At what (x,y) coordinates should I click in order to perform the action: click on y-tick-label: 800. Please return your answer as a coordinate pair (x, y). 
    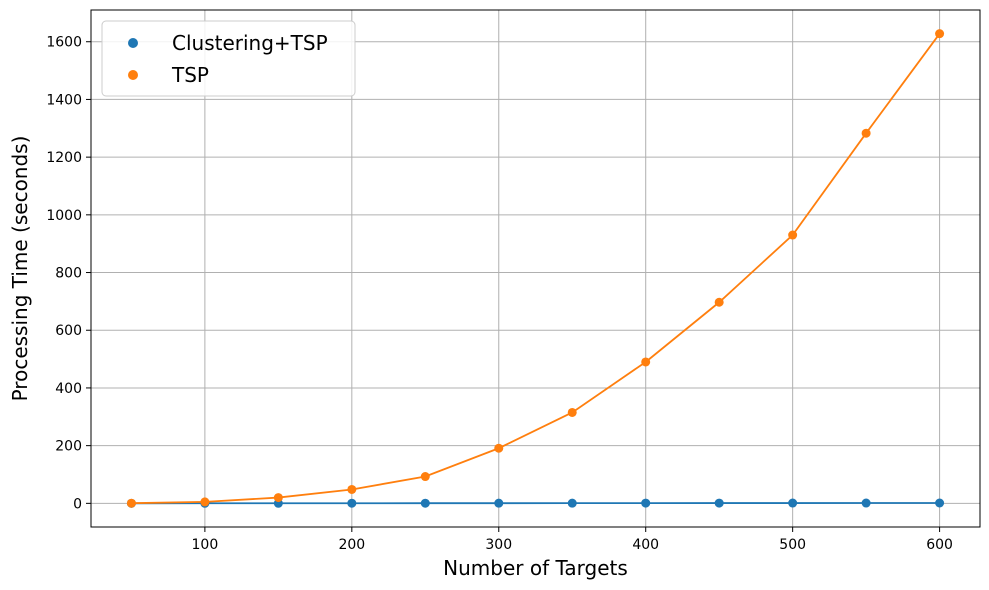
    Looking at the image, I should click on (68, 274).